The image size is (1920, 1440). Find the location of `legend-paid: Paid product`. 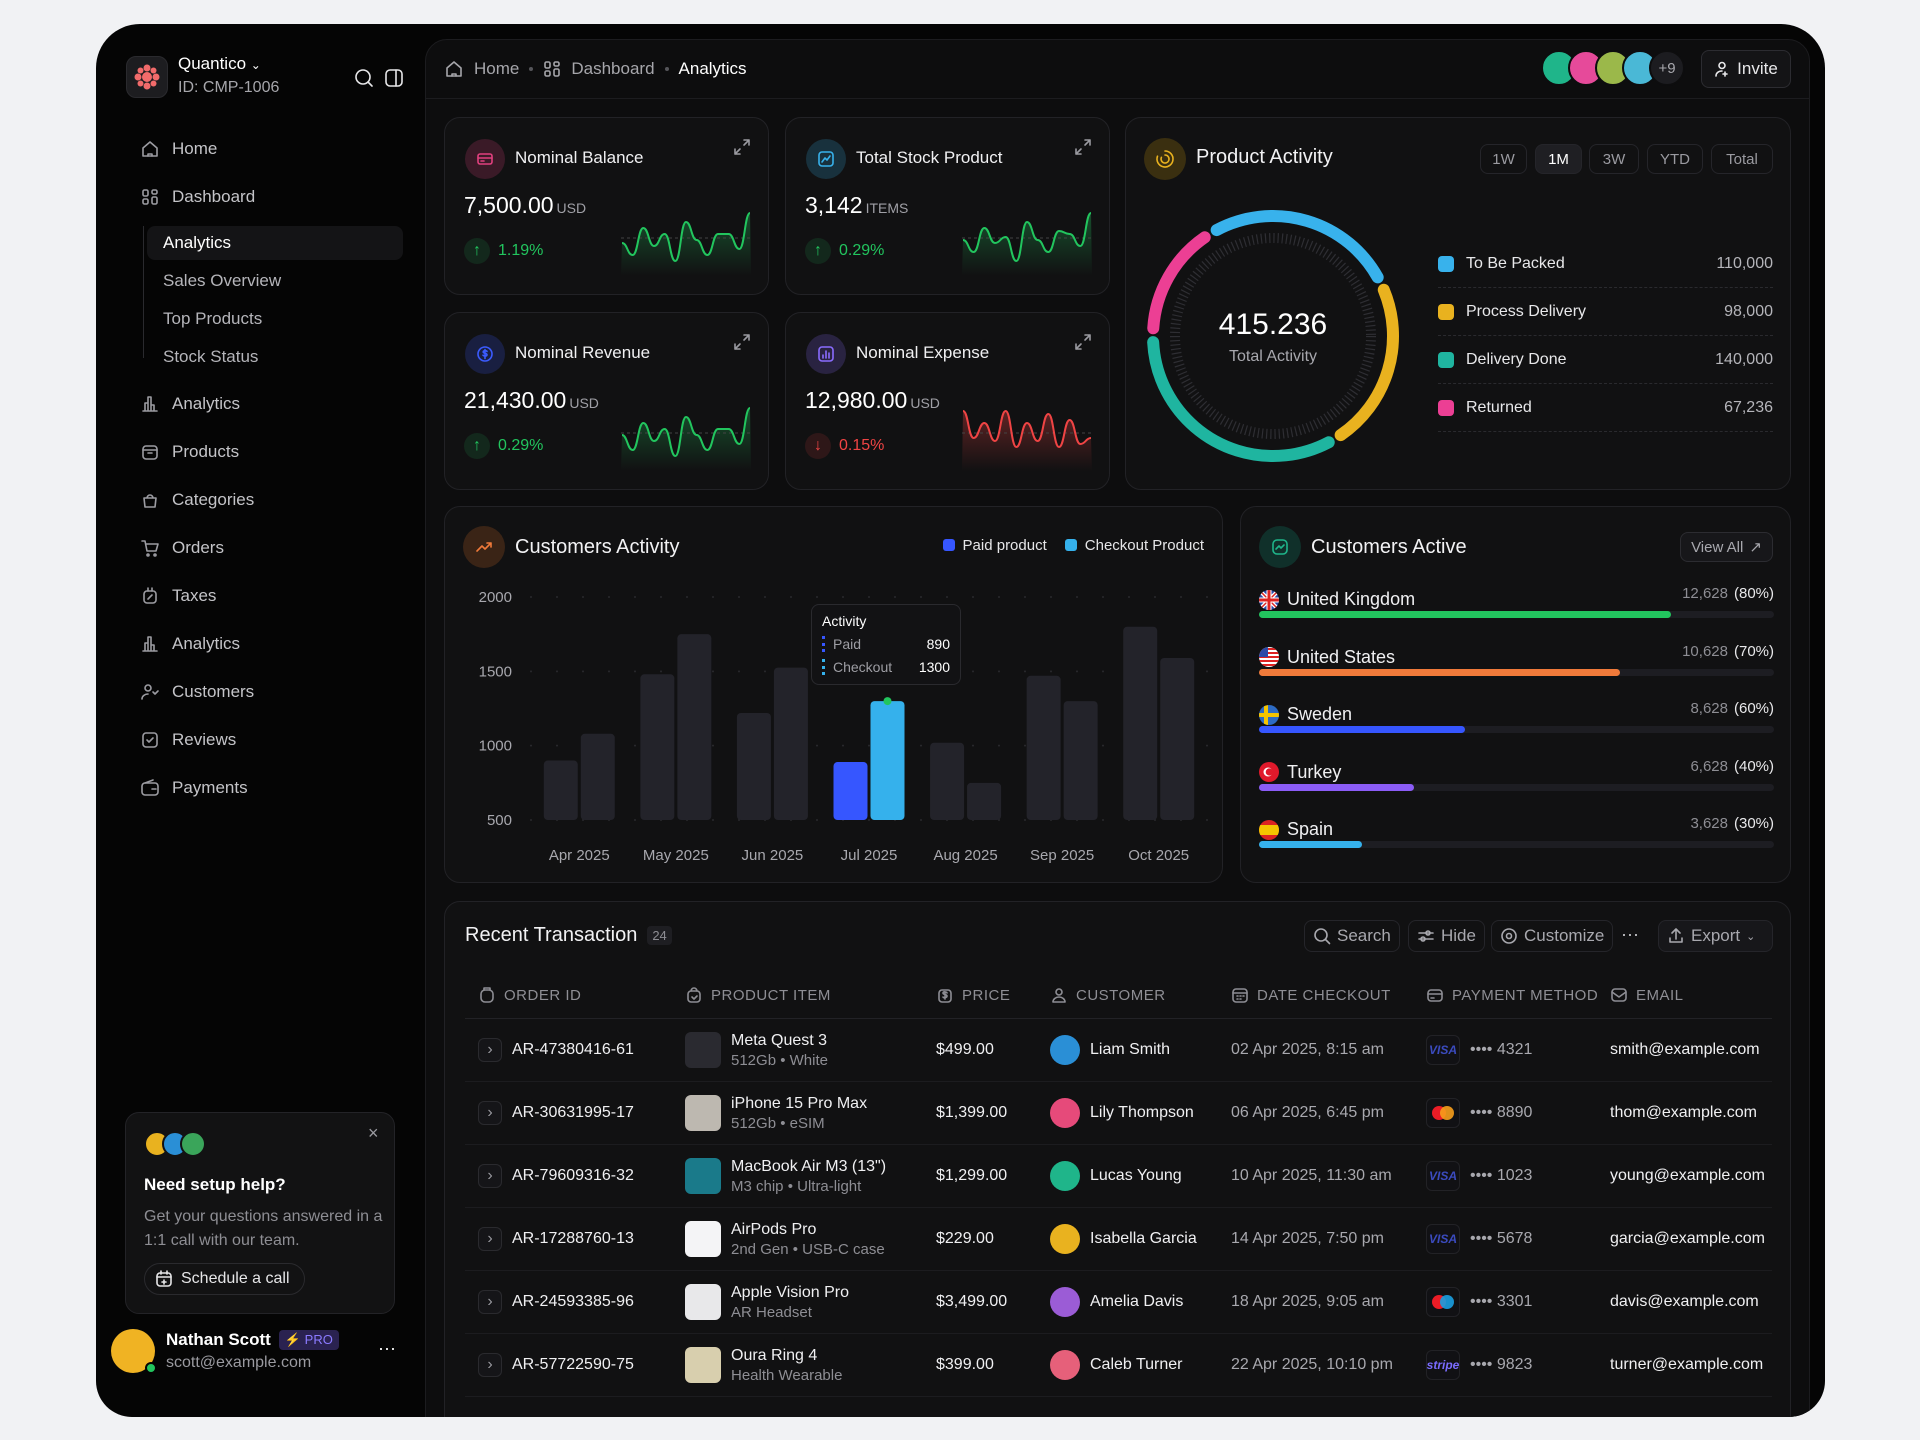

legend-paid: Paid product is located at coordinates (994, 545).